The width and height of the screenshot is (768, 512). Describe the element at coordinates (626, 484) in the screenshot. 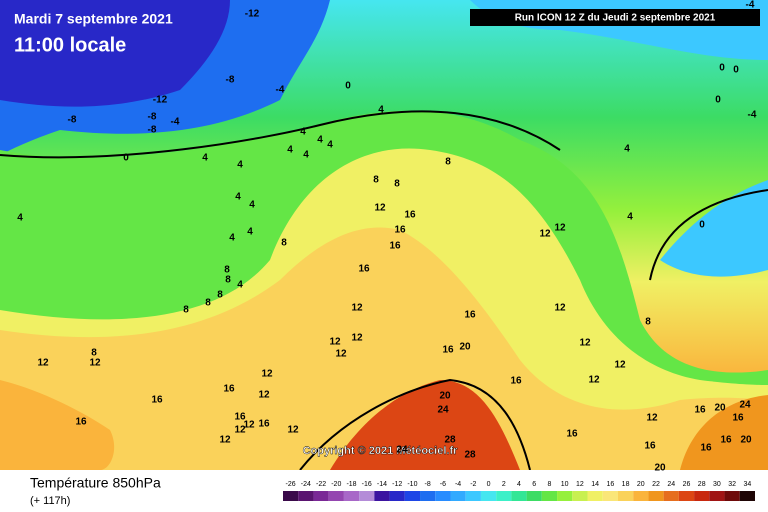

I see `colorbar-tick-label: 18` at that location.